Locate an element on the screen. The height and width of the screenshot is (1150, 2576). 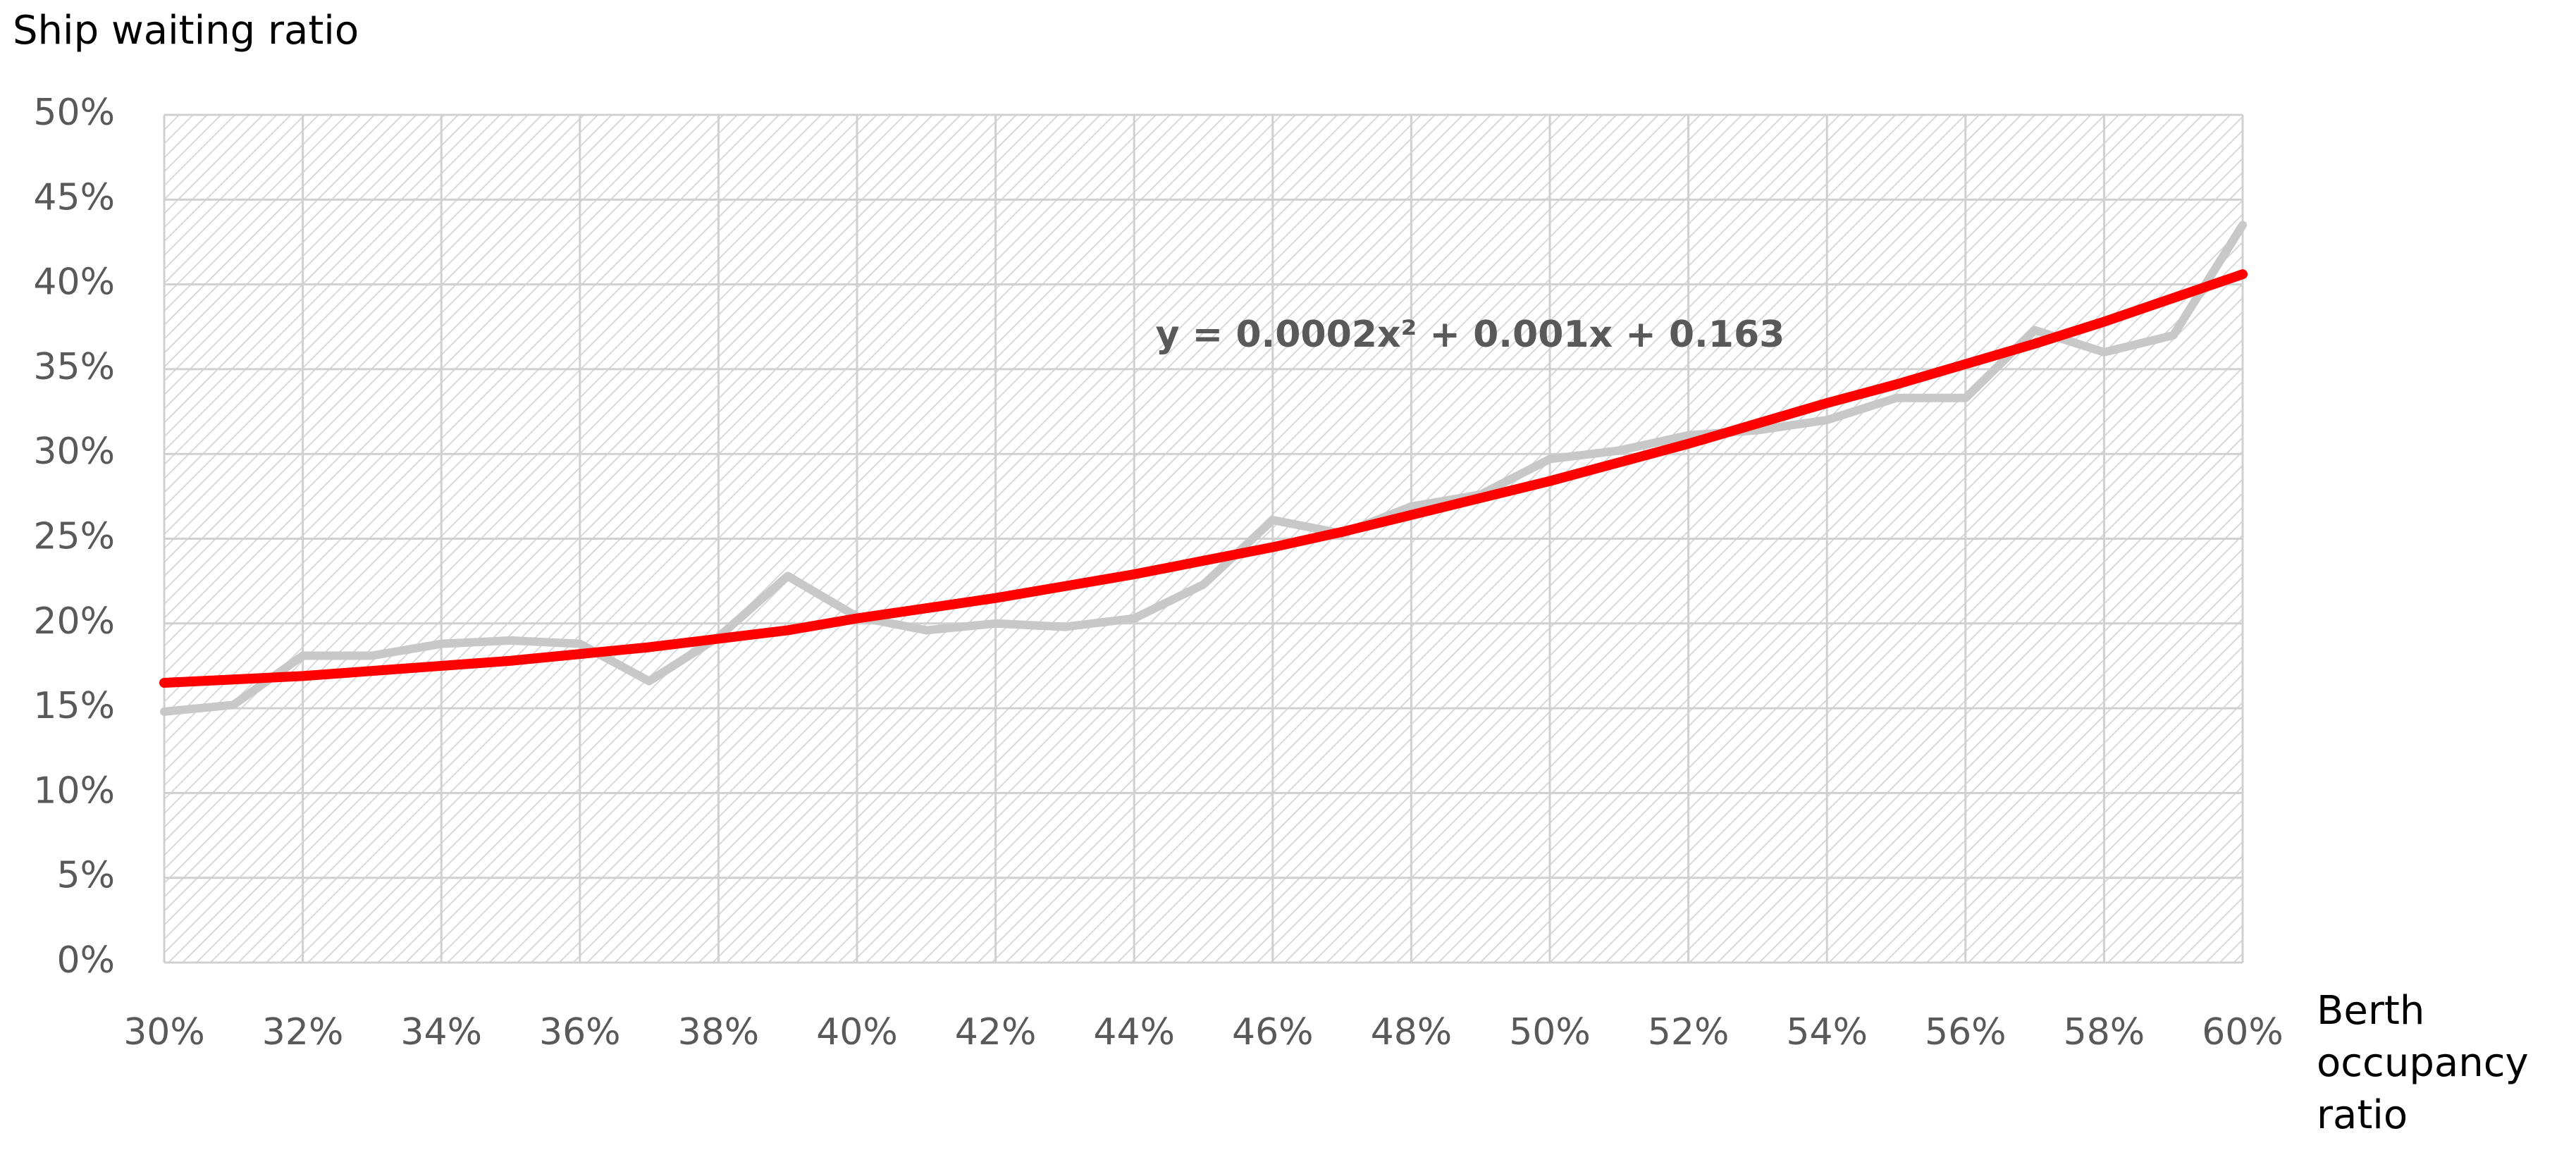
x-tick-label: 56% is located at coordinates (1966, 1032).